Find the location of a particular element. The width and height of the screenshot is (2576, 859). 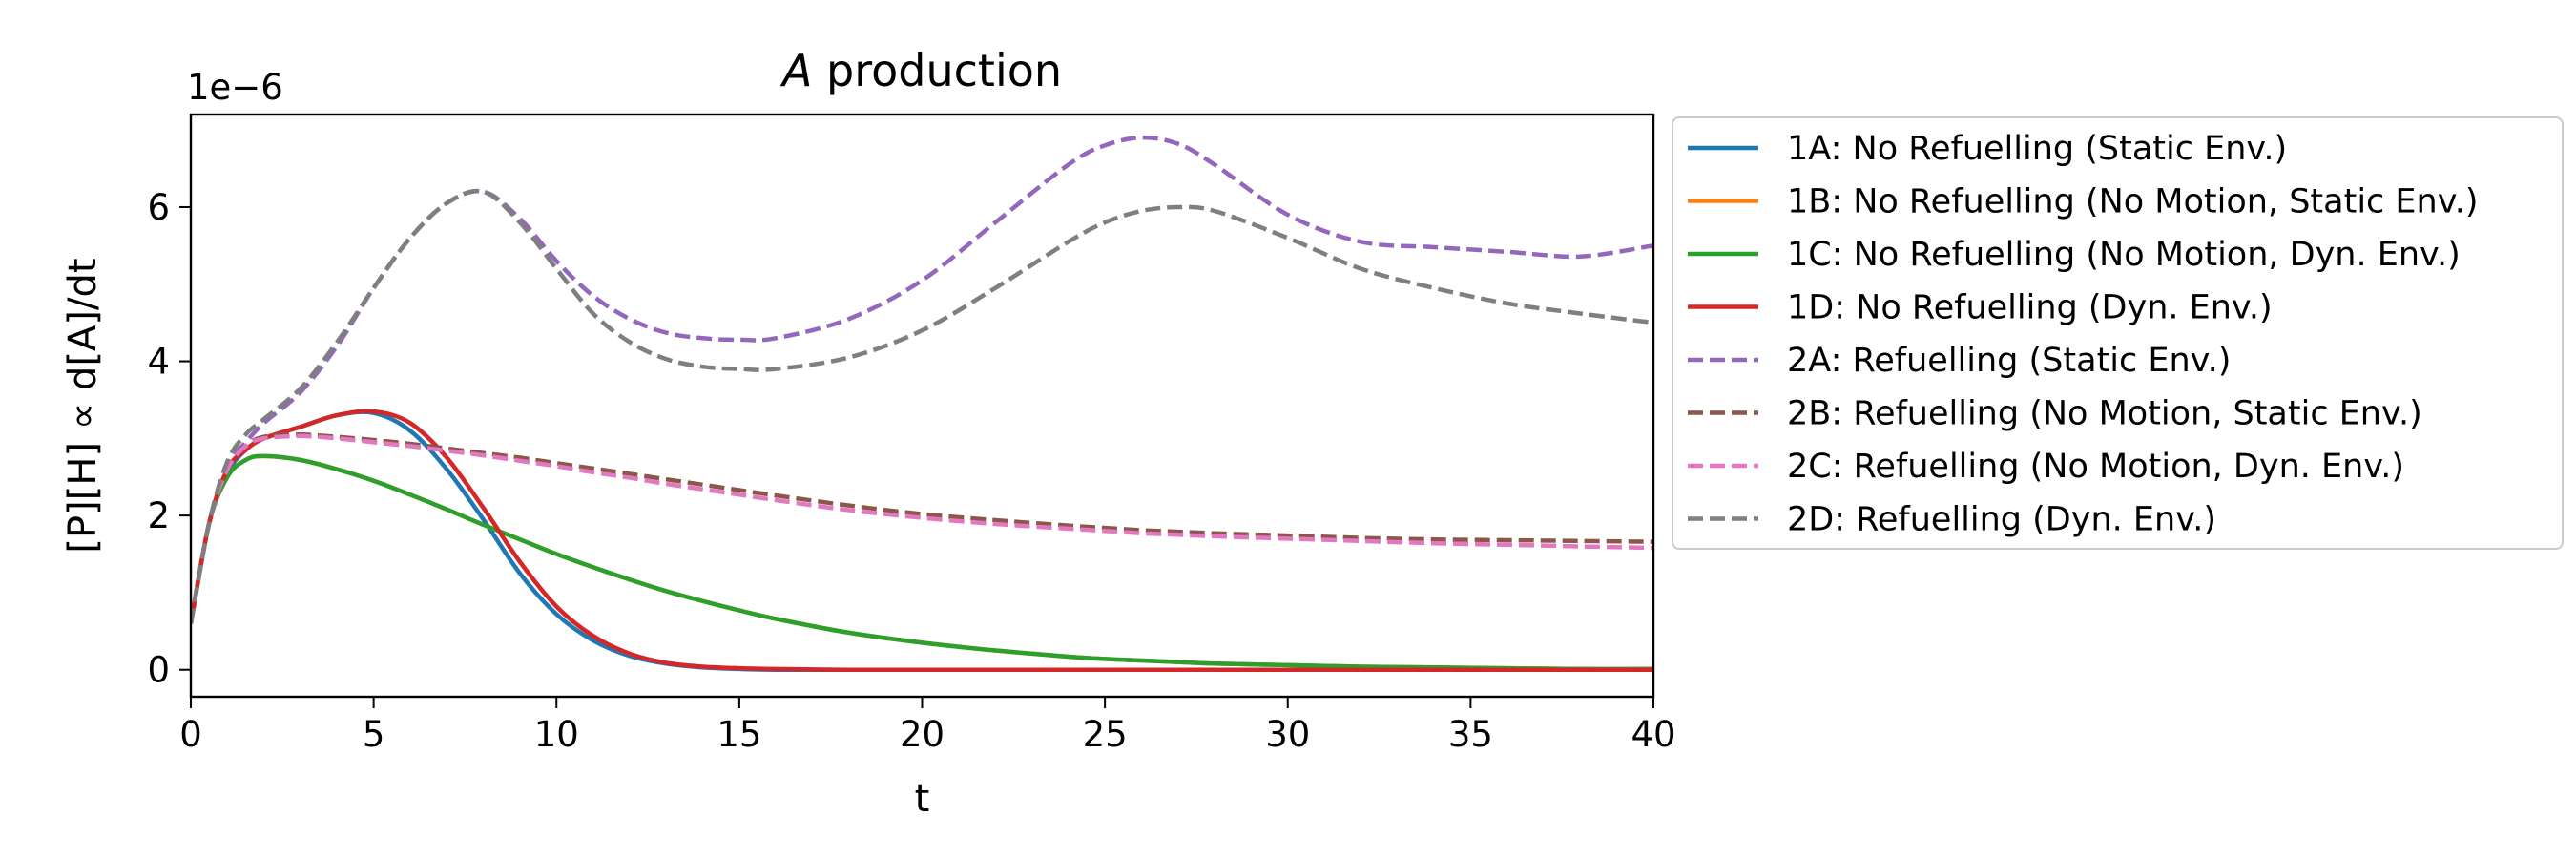

chart-title: A production is located at coordinates (920, 70).